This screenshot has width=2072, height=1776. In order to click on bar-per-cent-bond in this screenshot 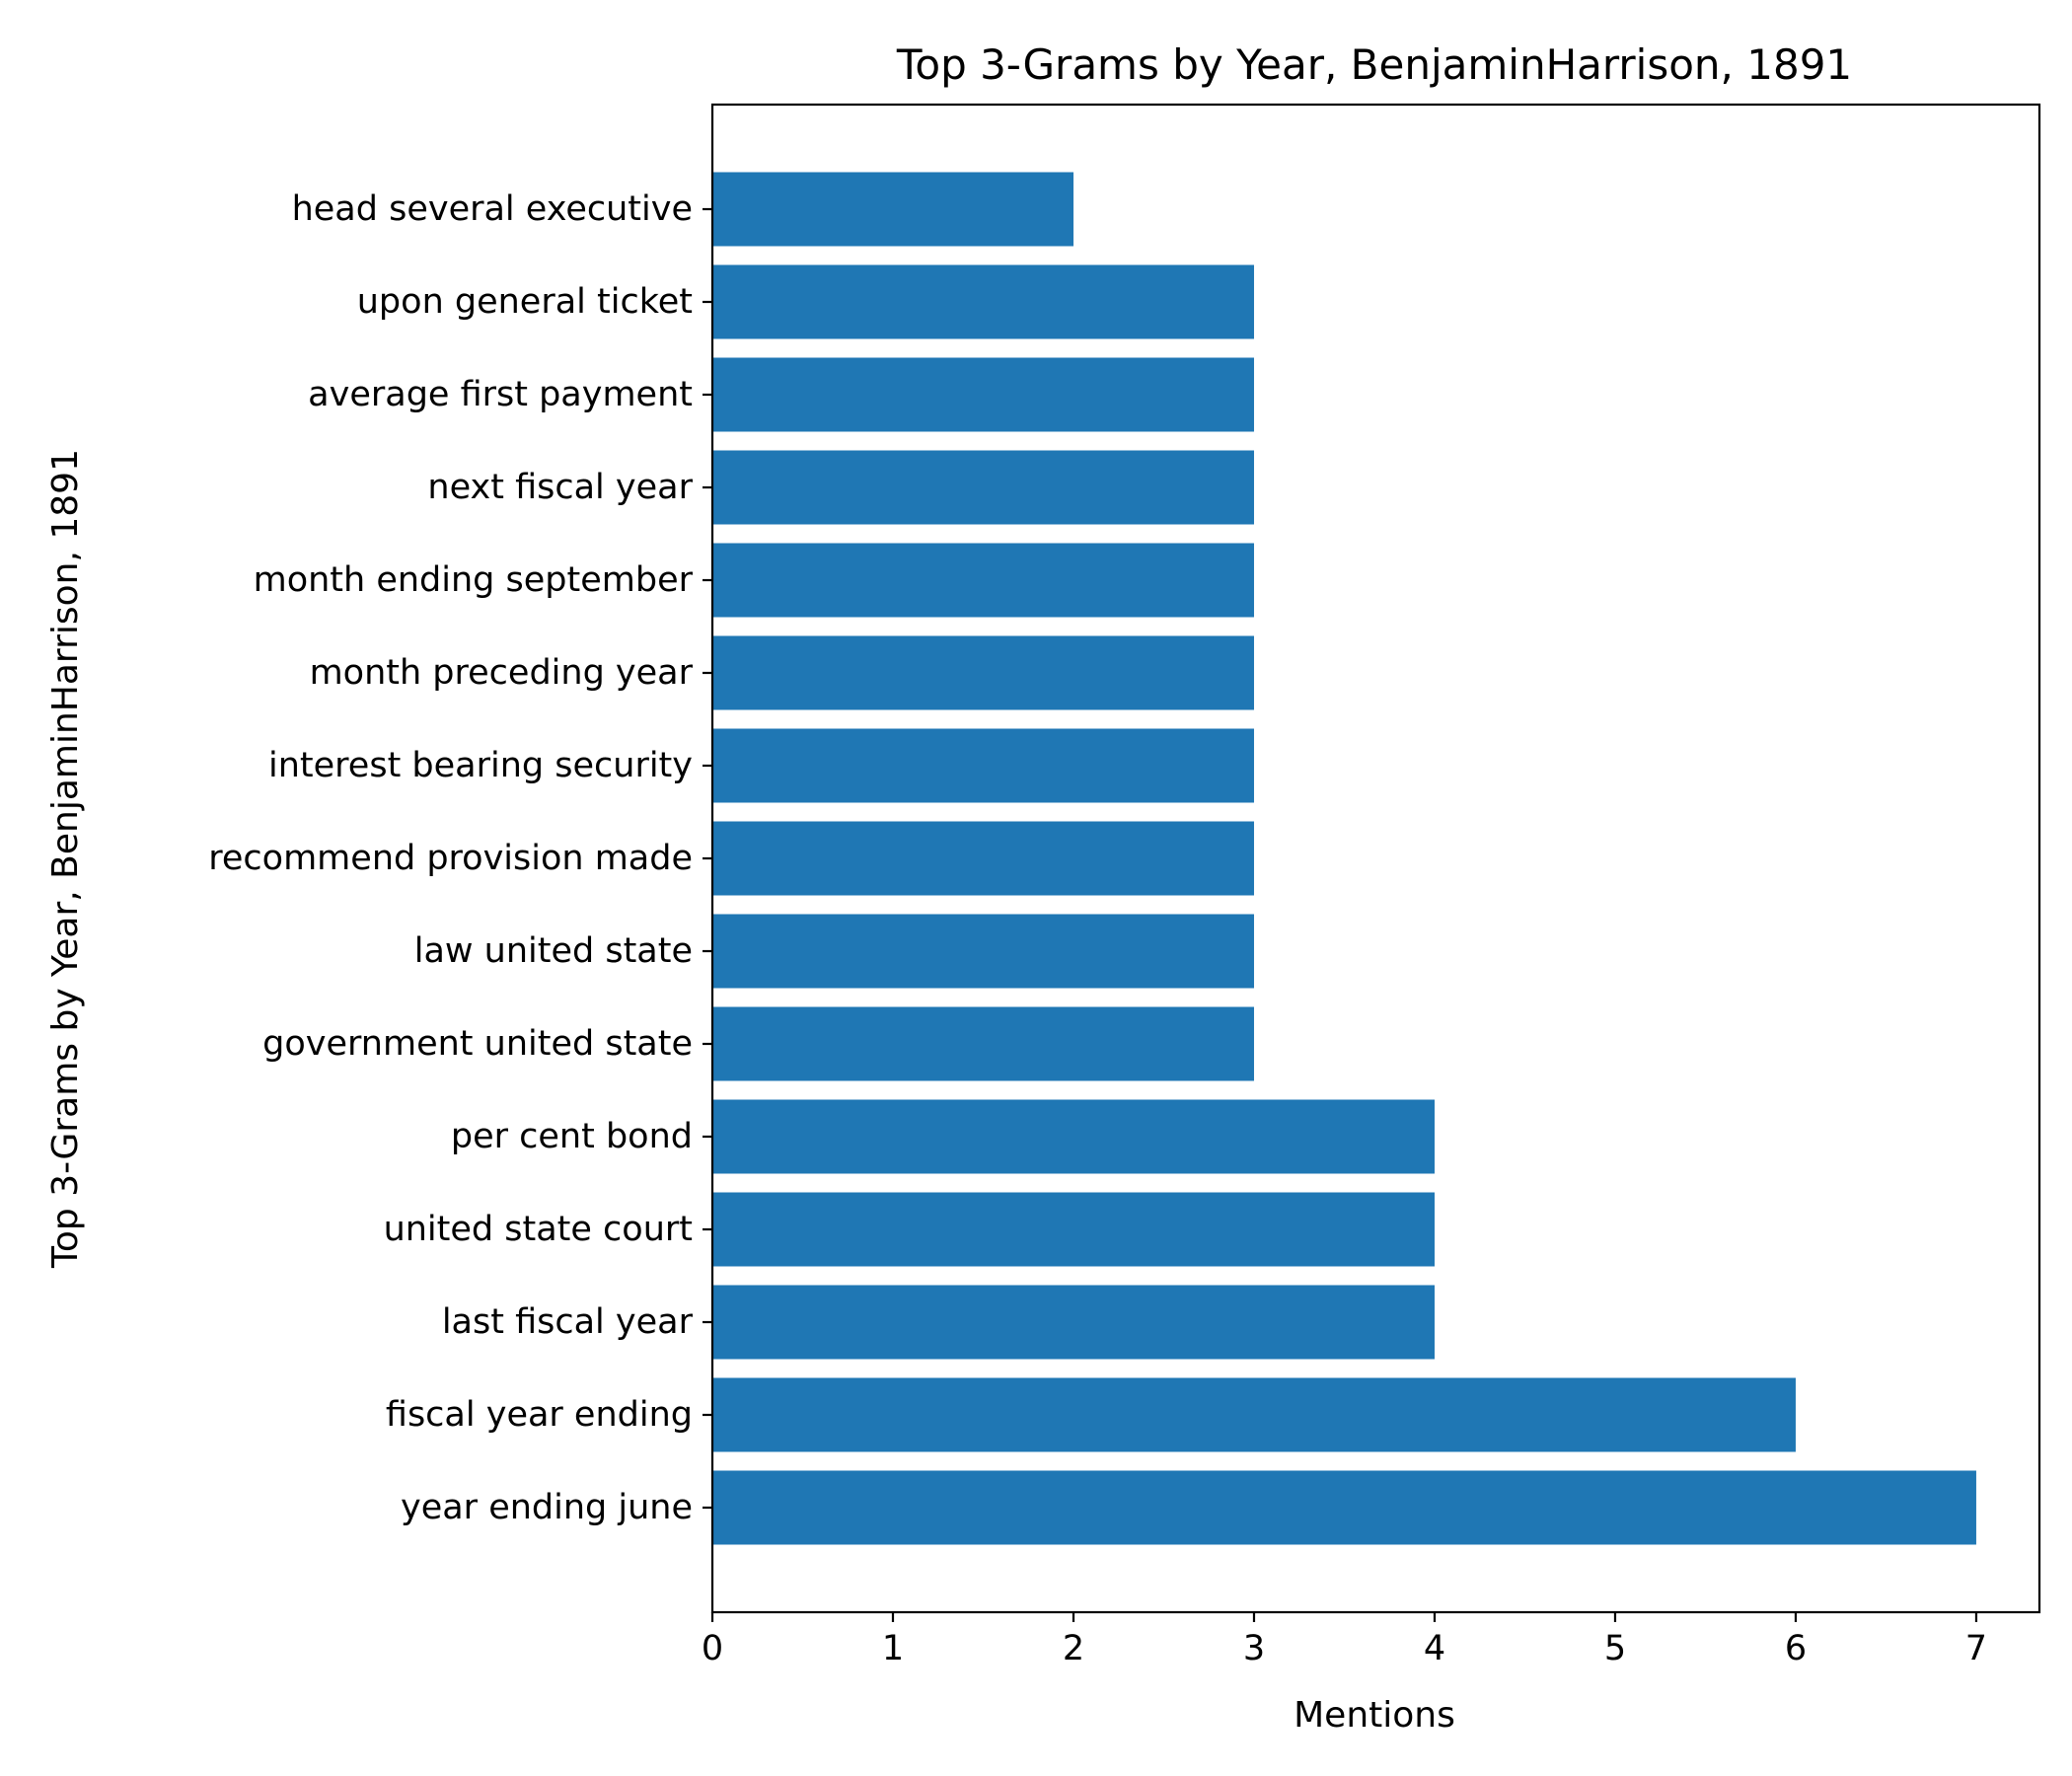, I will do `click(1074, 1136)`.